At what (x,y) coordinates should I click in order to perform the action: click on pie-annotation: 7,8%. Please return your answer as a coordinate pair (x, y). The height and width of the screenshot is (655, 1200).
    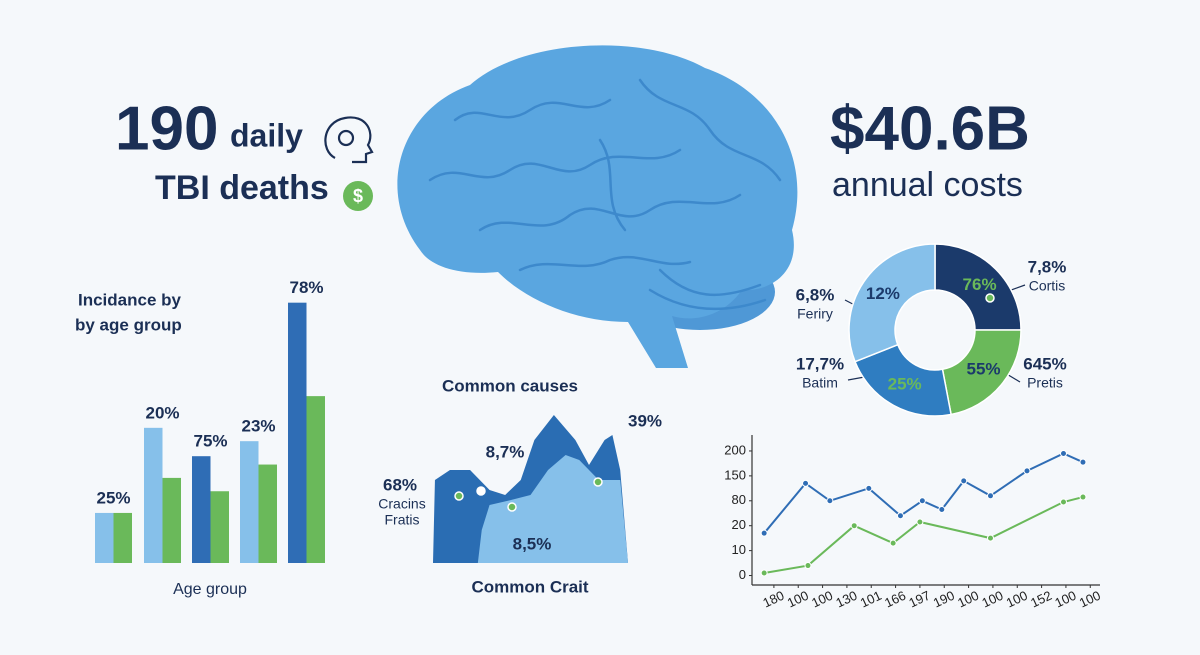
    Looking at the image, I should click on (1047, 266).